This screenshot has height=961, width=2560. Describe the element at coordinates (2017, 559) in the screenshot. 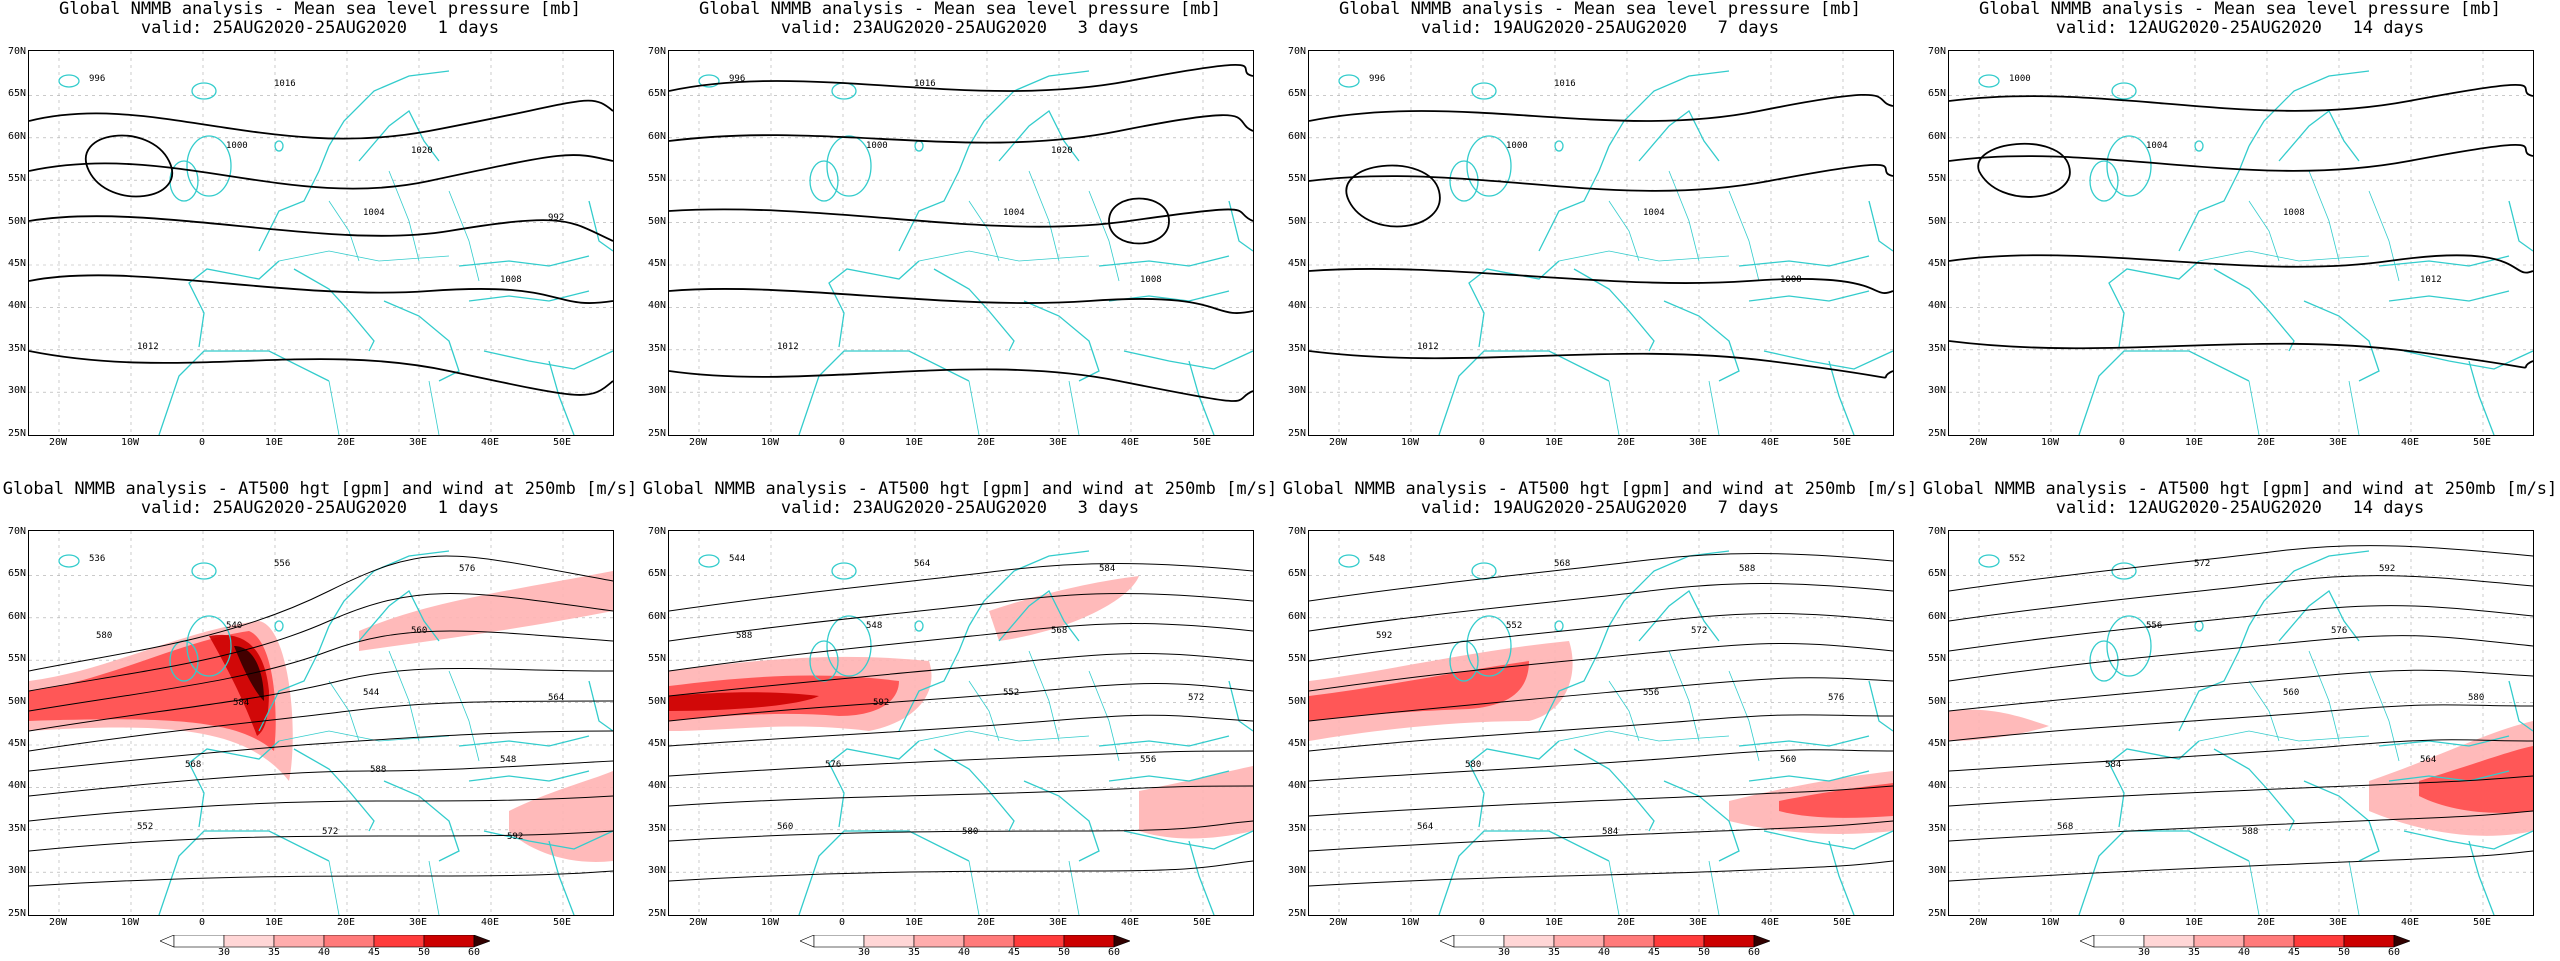

I see `contour-label: 552` at that location.